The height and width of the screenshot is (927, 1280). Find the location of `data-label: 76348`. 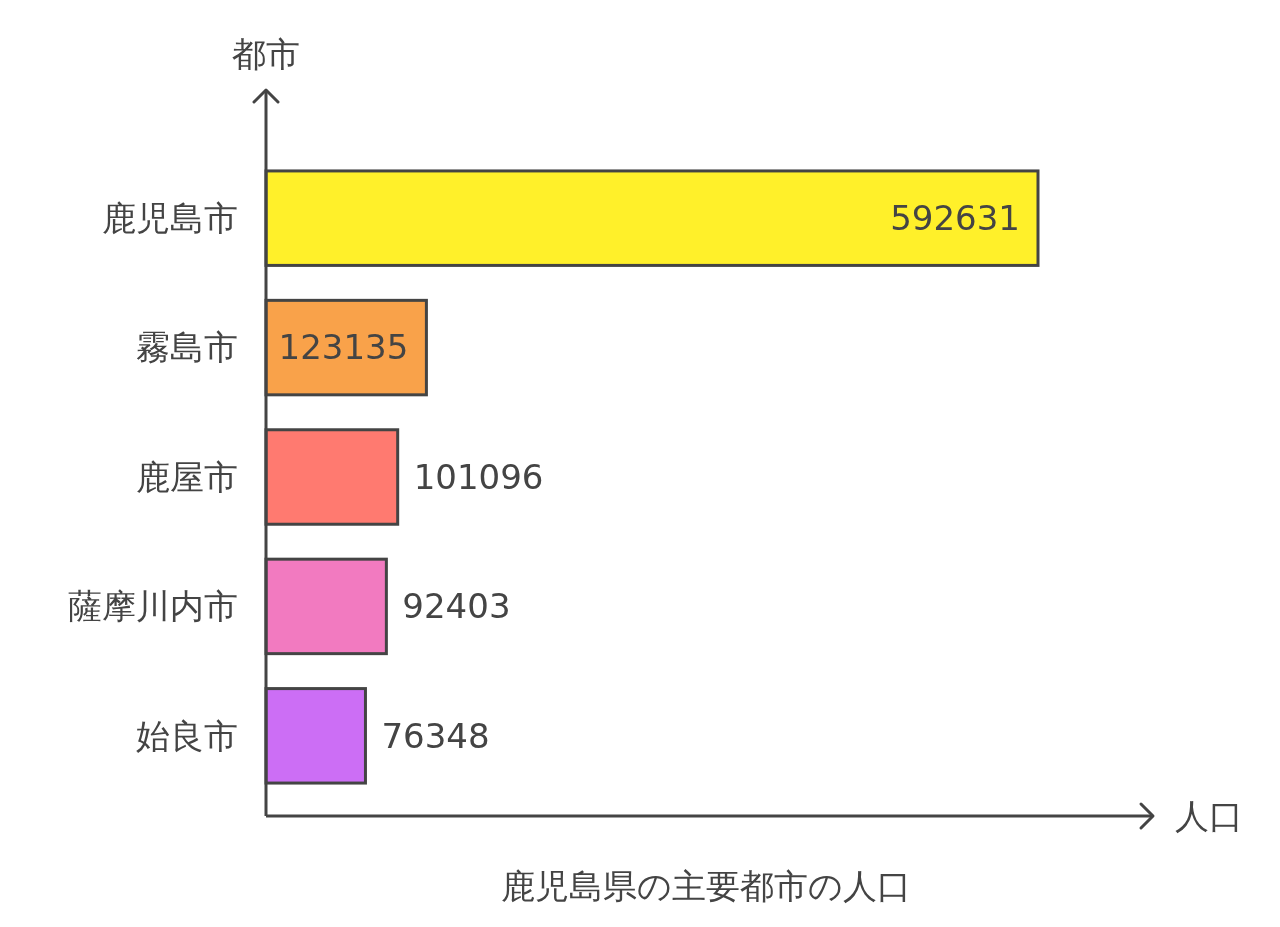

data-label: 76348 is located at coordinates (435, 735).